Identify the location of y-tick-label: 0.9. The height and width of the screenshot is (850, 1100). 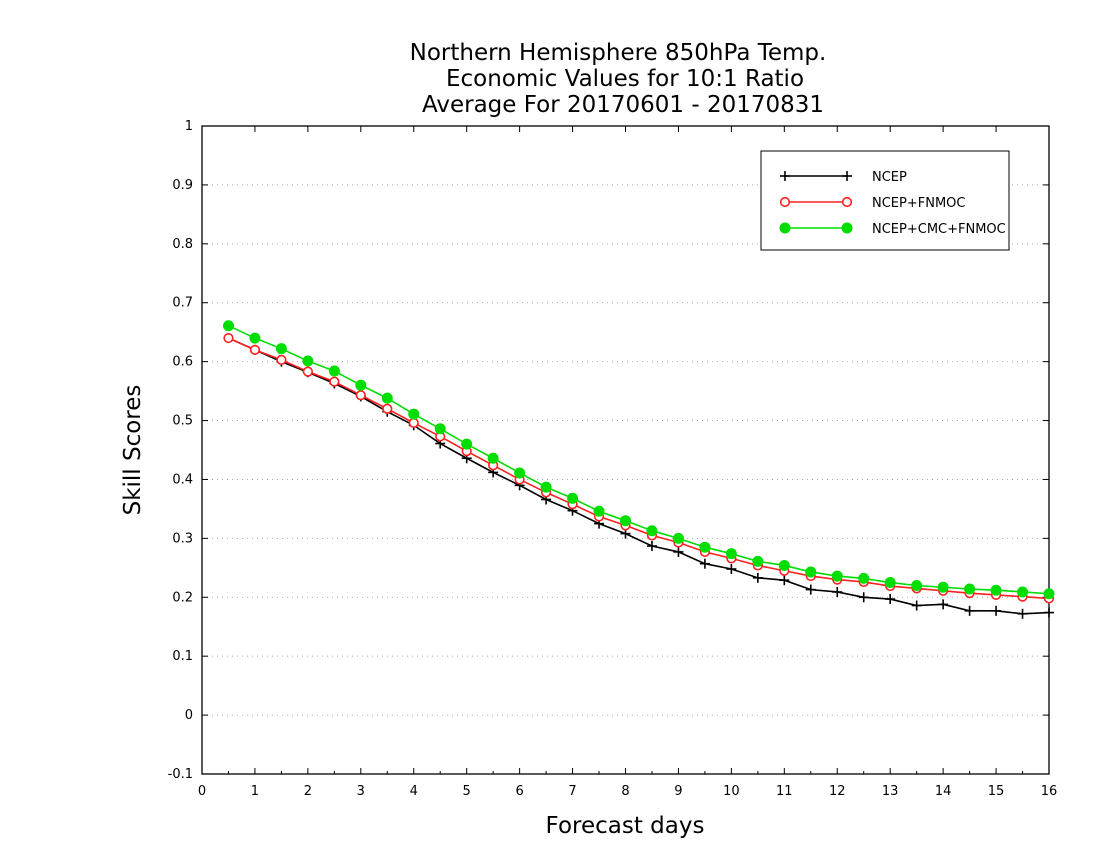
(182, 185).